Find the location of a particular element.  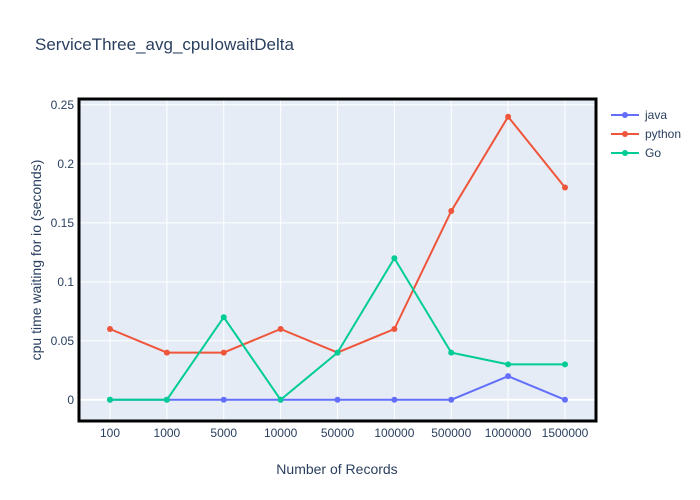

legend-item-go: Go is located at coordinates (636, 153).